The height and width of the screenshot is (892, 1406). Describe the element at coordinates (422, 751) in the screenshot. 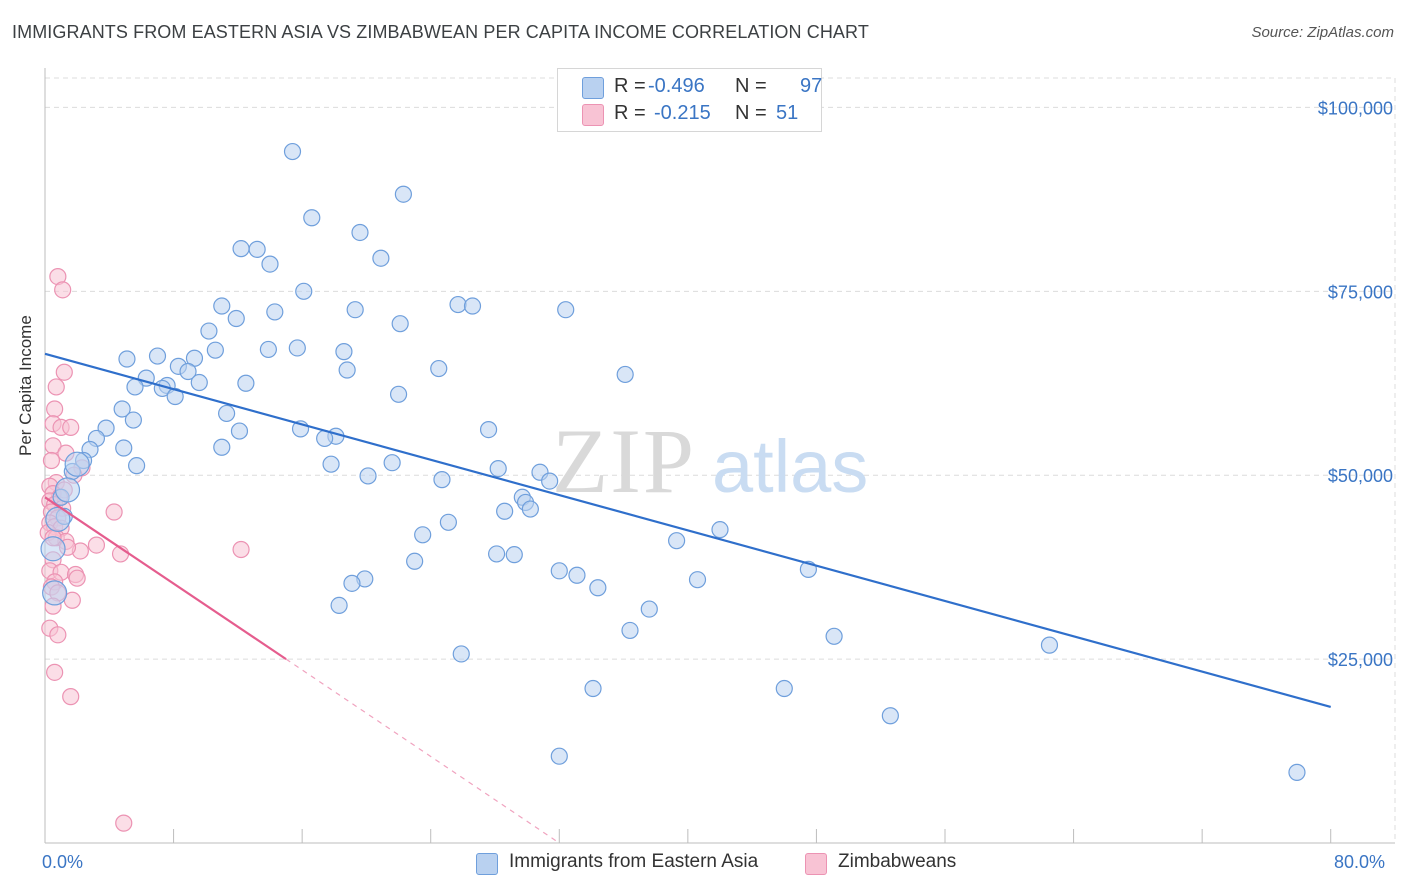

I see `zimbabwean-trendline-extension` at that location.